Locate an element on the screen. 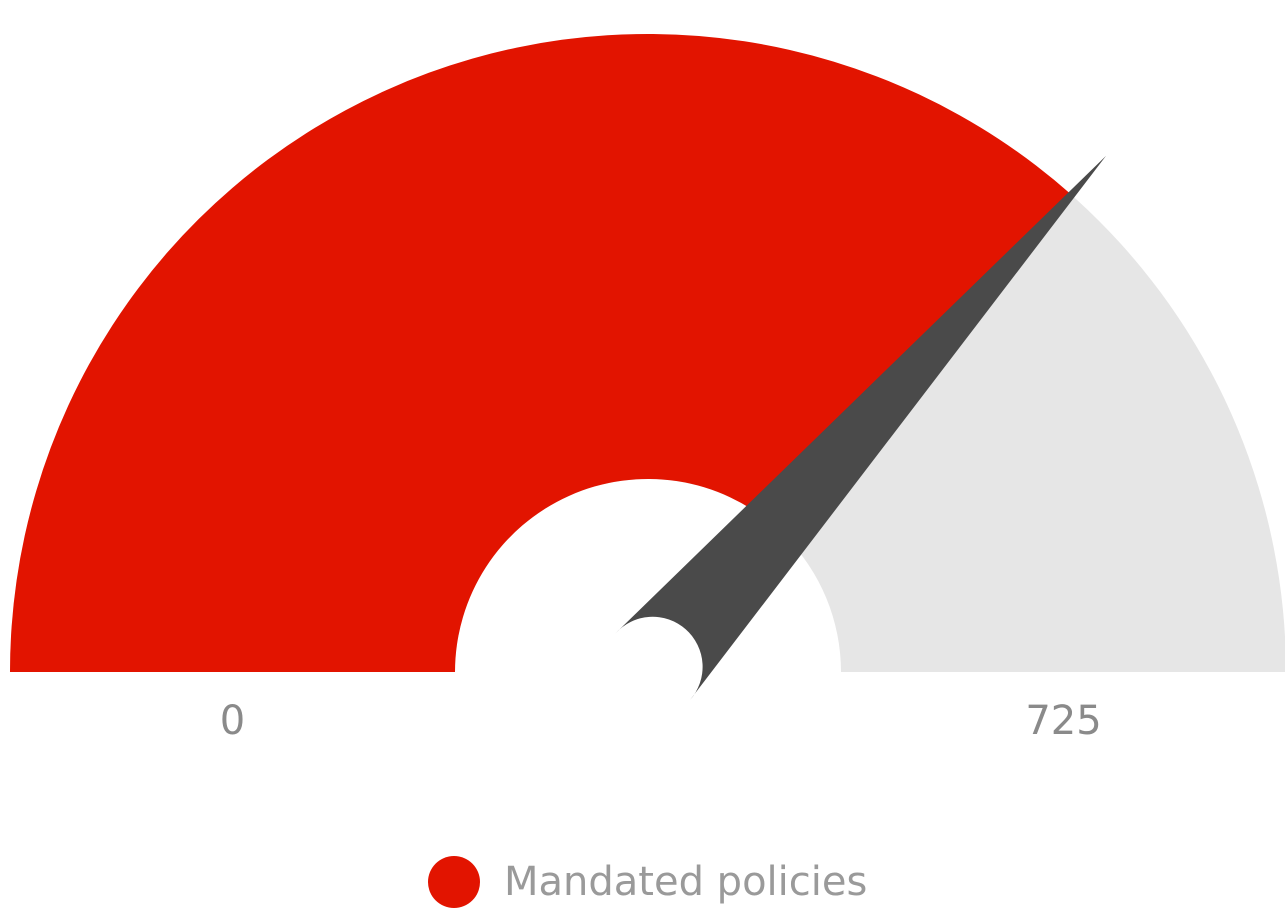 The height and width of the screenshot is (908, 1285). legend: Mandated policies is located at coordinates (647, 882).